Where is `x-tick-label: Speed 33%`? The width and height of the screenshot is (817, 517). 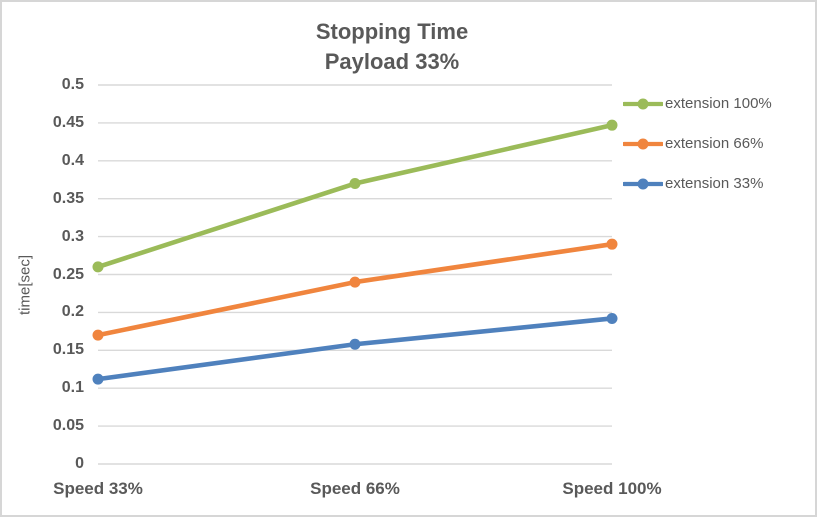
x-tick-label: Speed 33% is located at coordinates (98, 488).